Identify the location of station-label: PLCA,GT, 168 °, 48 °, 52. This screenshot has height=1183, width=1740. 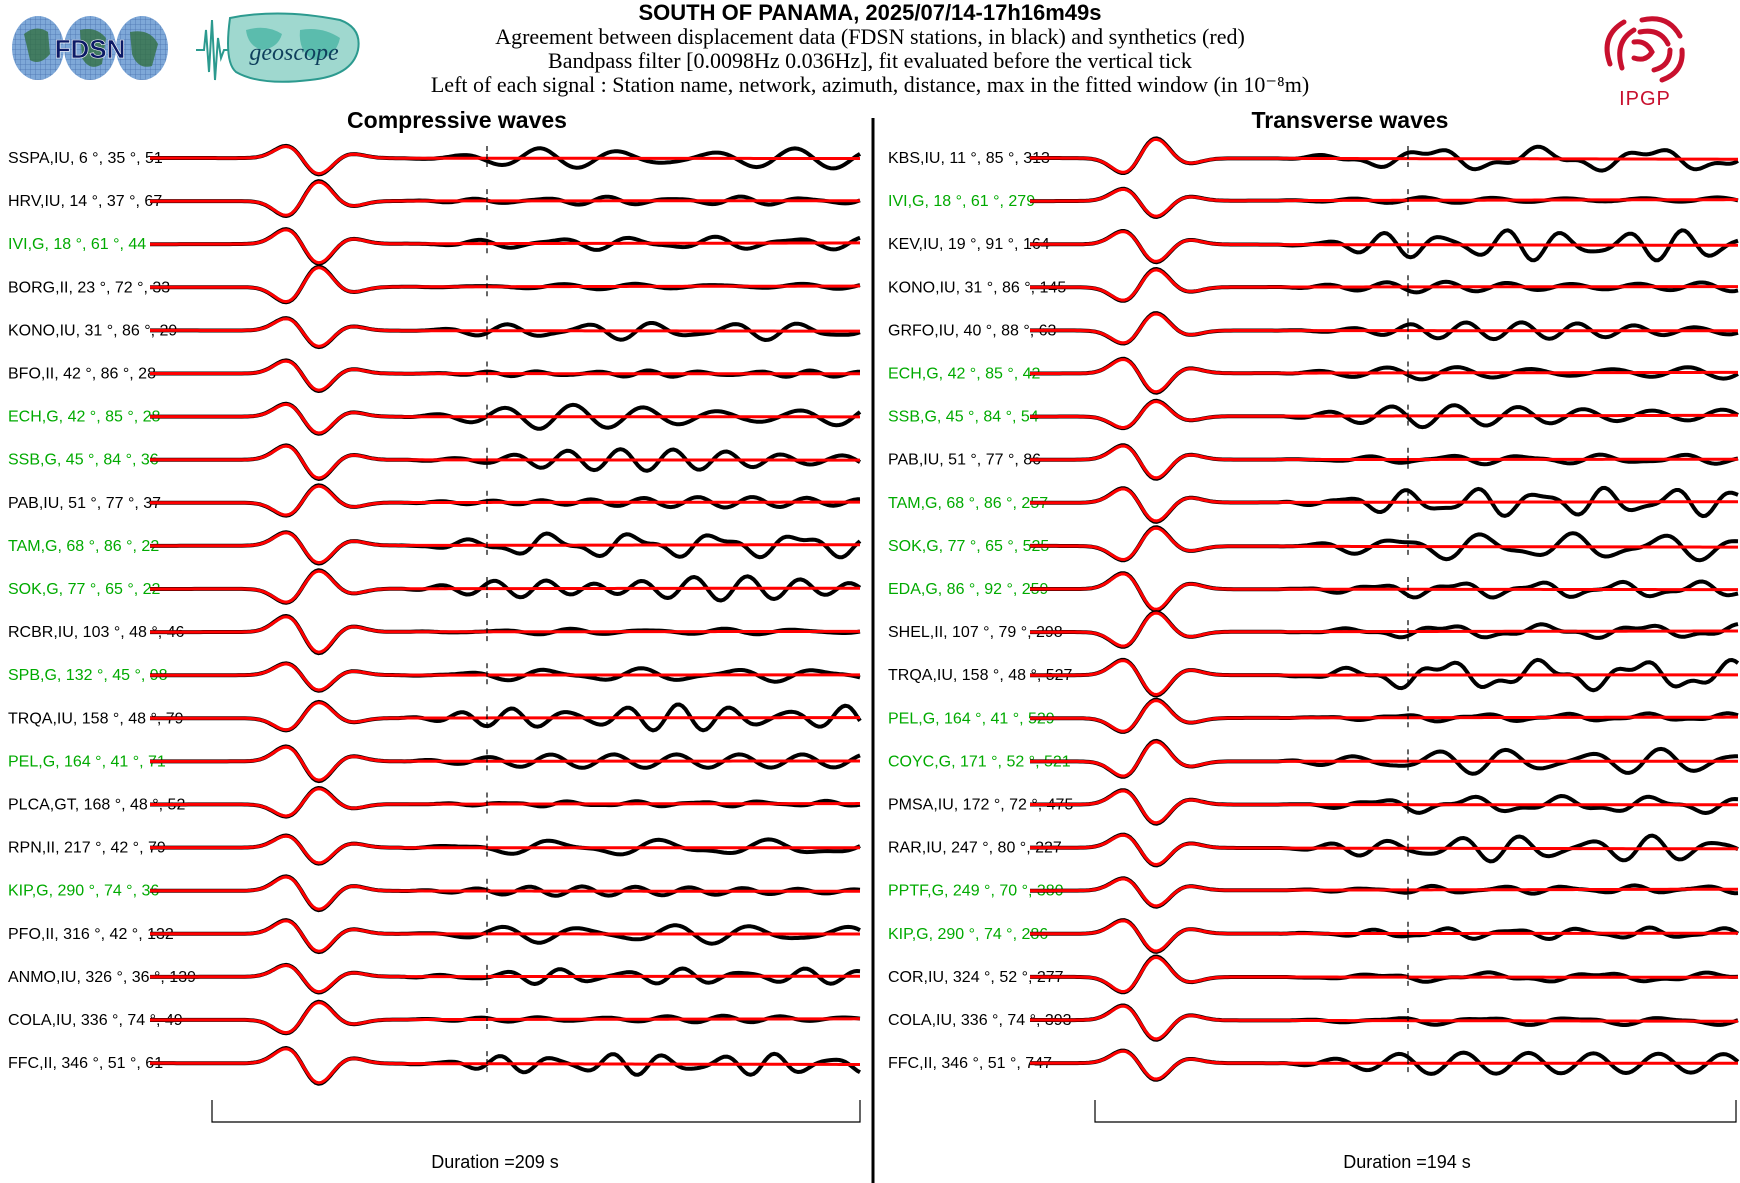
(96, 805).